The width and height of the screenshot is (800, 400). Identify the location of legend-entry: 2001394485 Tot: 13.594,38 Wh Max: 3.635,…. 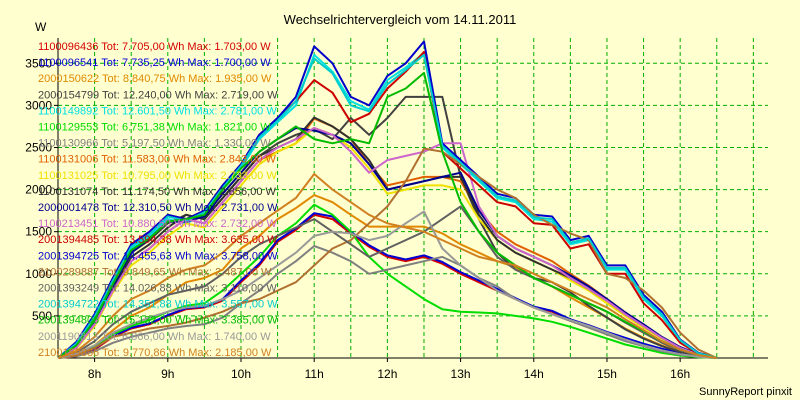
(158, 240).